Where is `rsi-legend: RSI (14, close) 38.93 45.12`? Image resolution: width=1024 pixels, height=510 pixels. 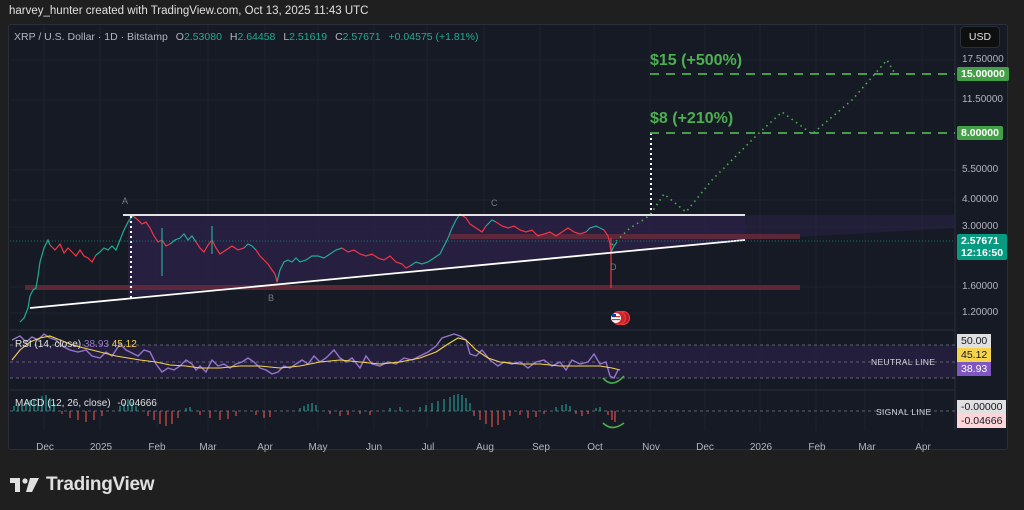 rsi-legend: RSI (14, close) 38.93 45.12 is located at coordinates (76, 344).